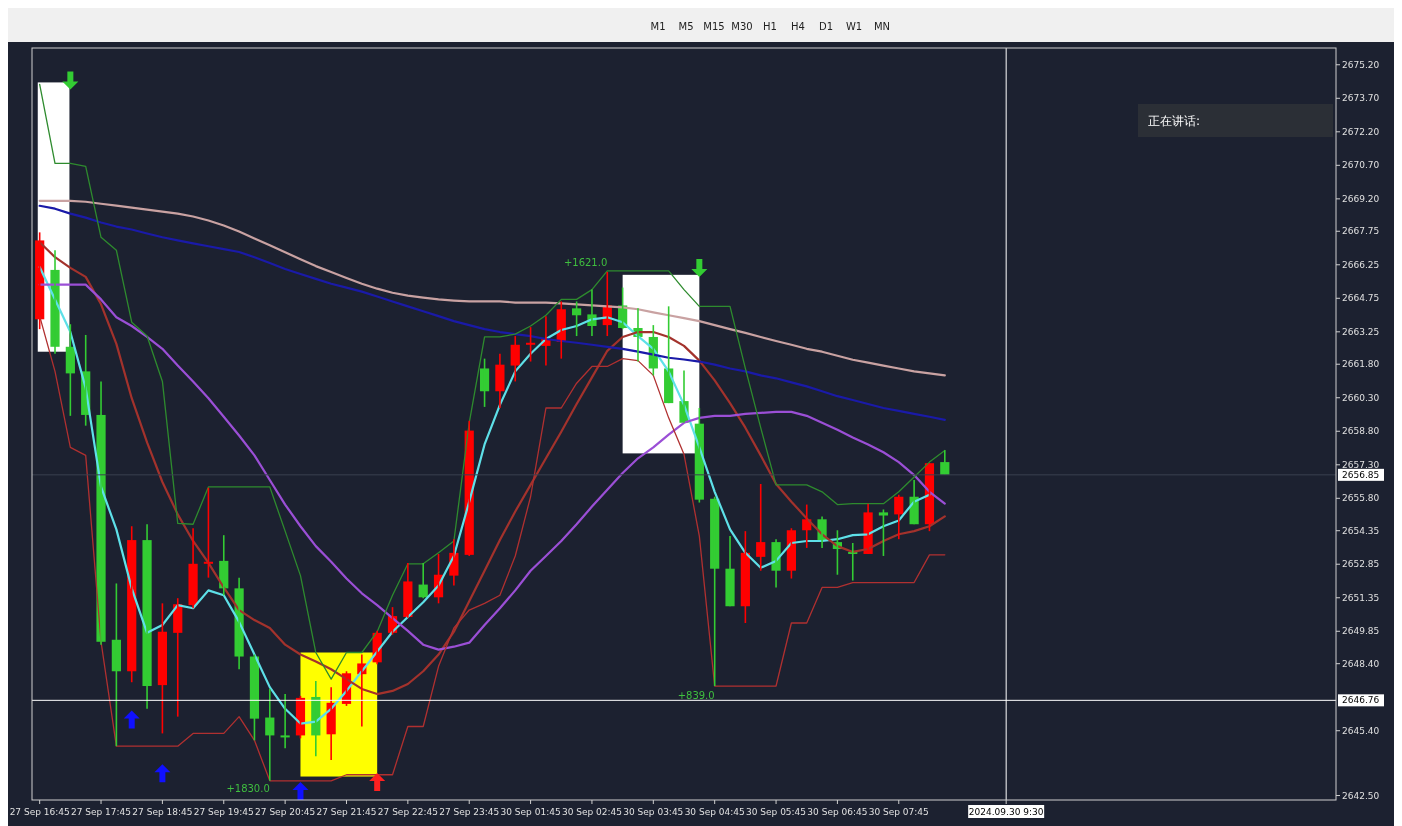  What do you see at coordinates (1361, 663) in the screenshot?
I see `y-tick-label: 2648.40` at bounding box center [1361, 663].